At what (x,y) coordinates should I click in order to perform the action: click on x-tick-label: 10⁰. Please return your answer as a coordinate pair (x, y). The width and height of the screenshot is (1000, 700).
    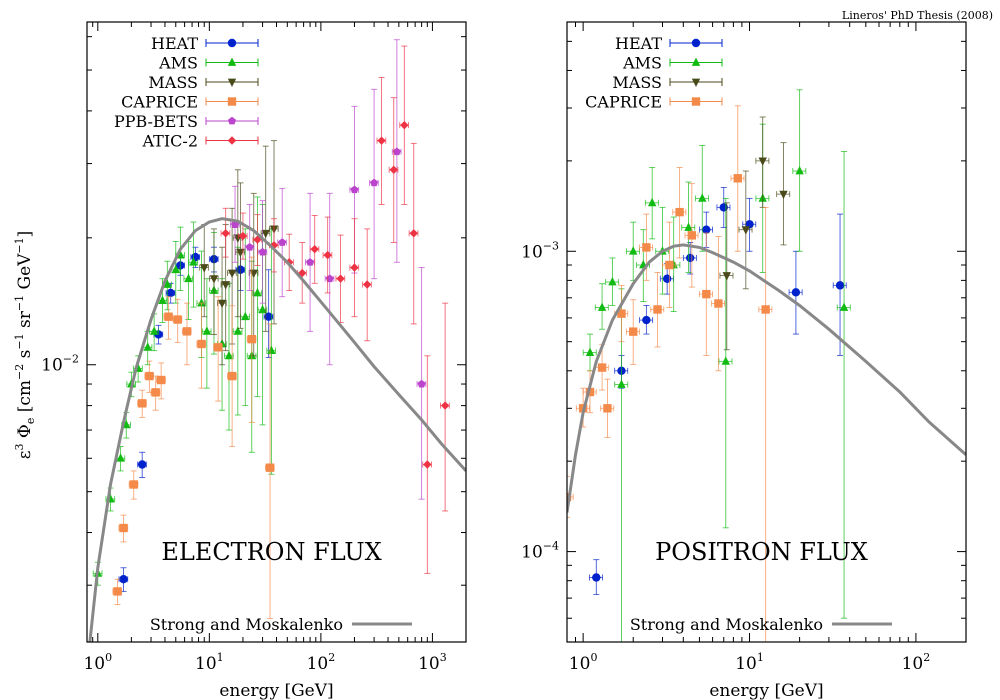
    Looking at the image, I should click on (583, 662).